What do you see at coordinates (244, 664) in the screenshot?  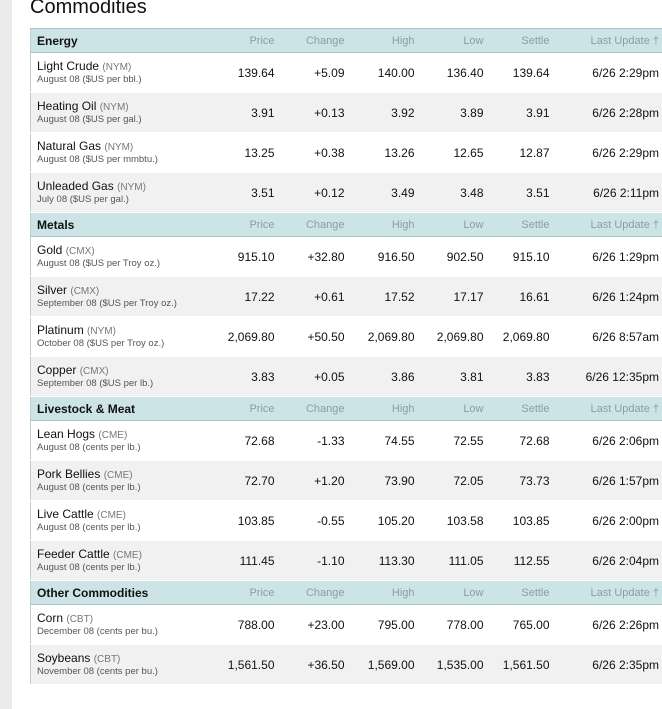 I see `price-cell: 1,561.50` at bounding box center [244, 664].